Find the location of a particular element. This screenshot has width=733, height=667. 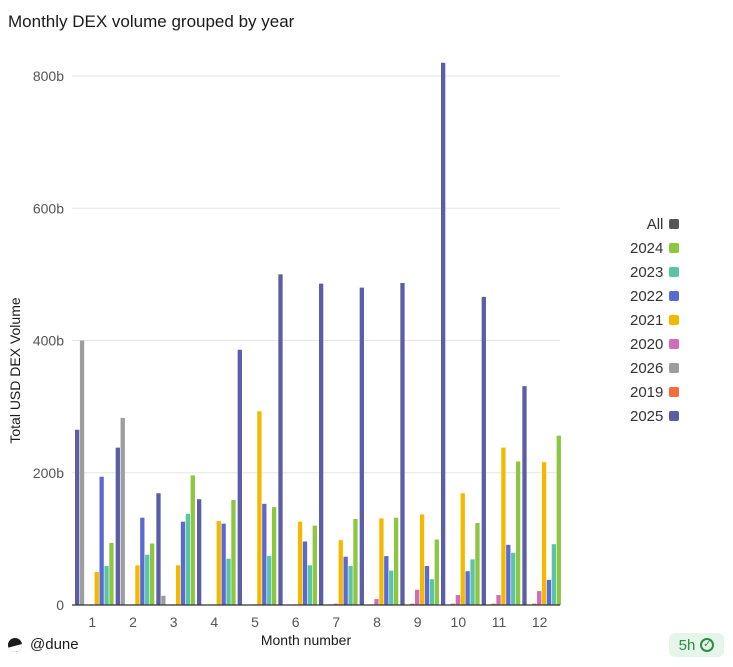

bar-2024-m3 is located at coordinates (192, 540).